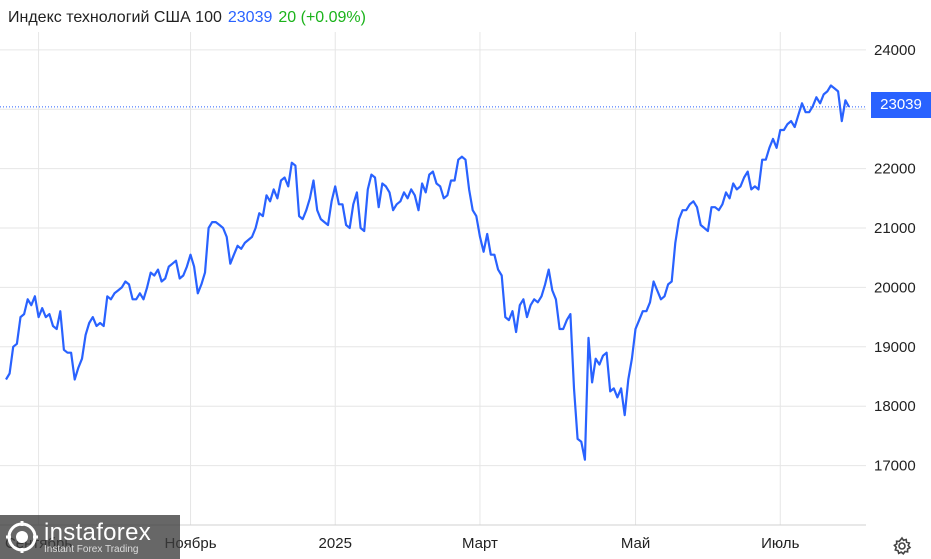  I want to click on y-tick-label: 21000, so click(895, 228).